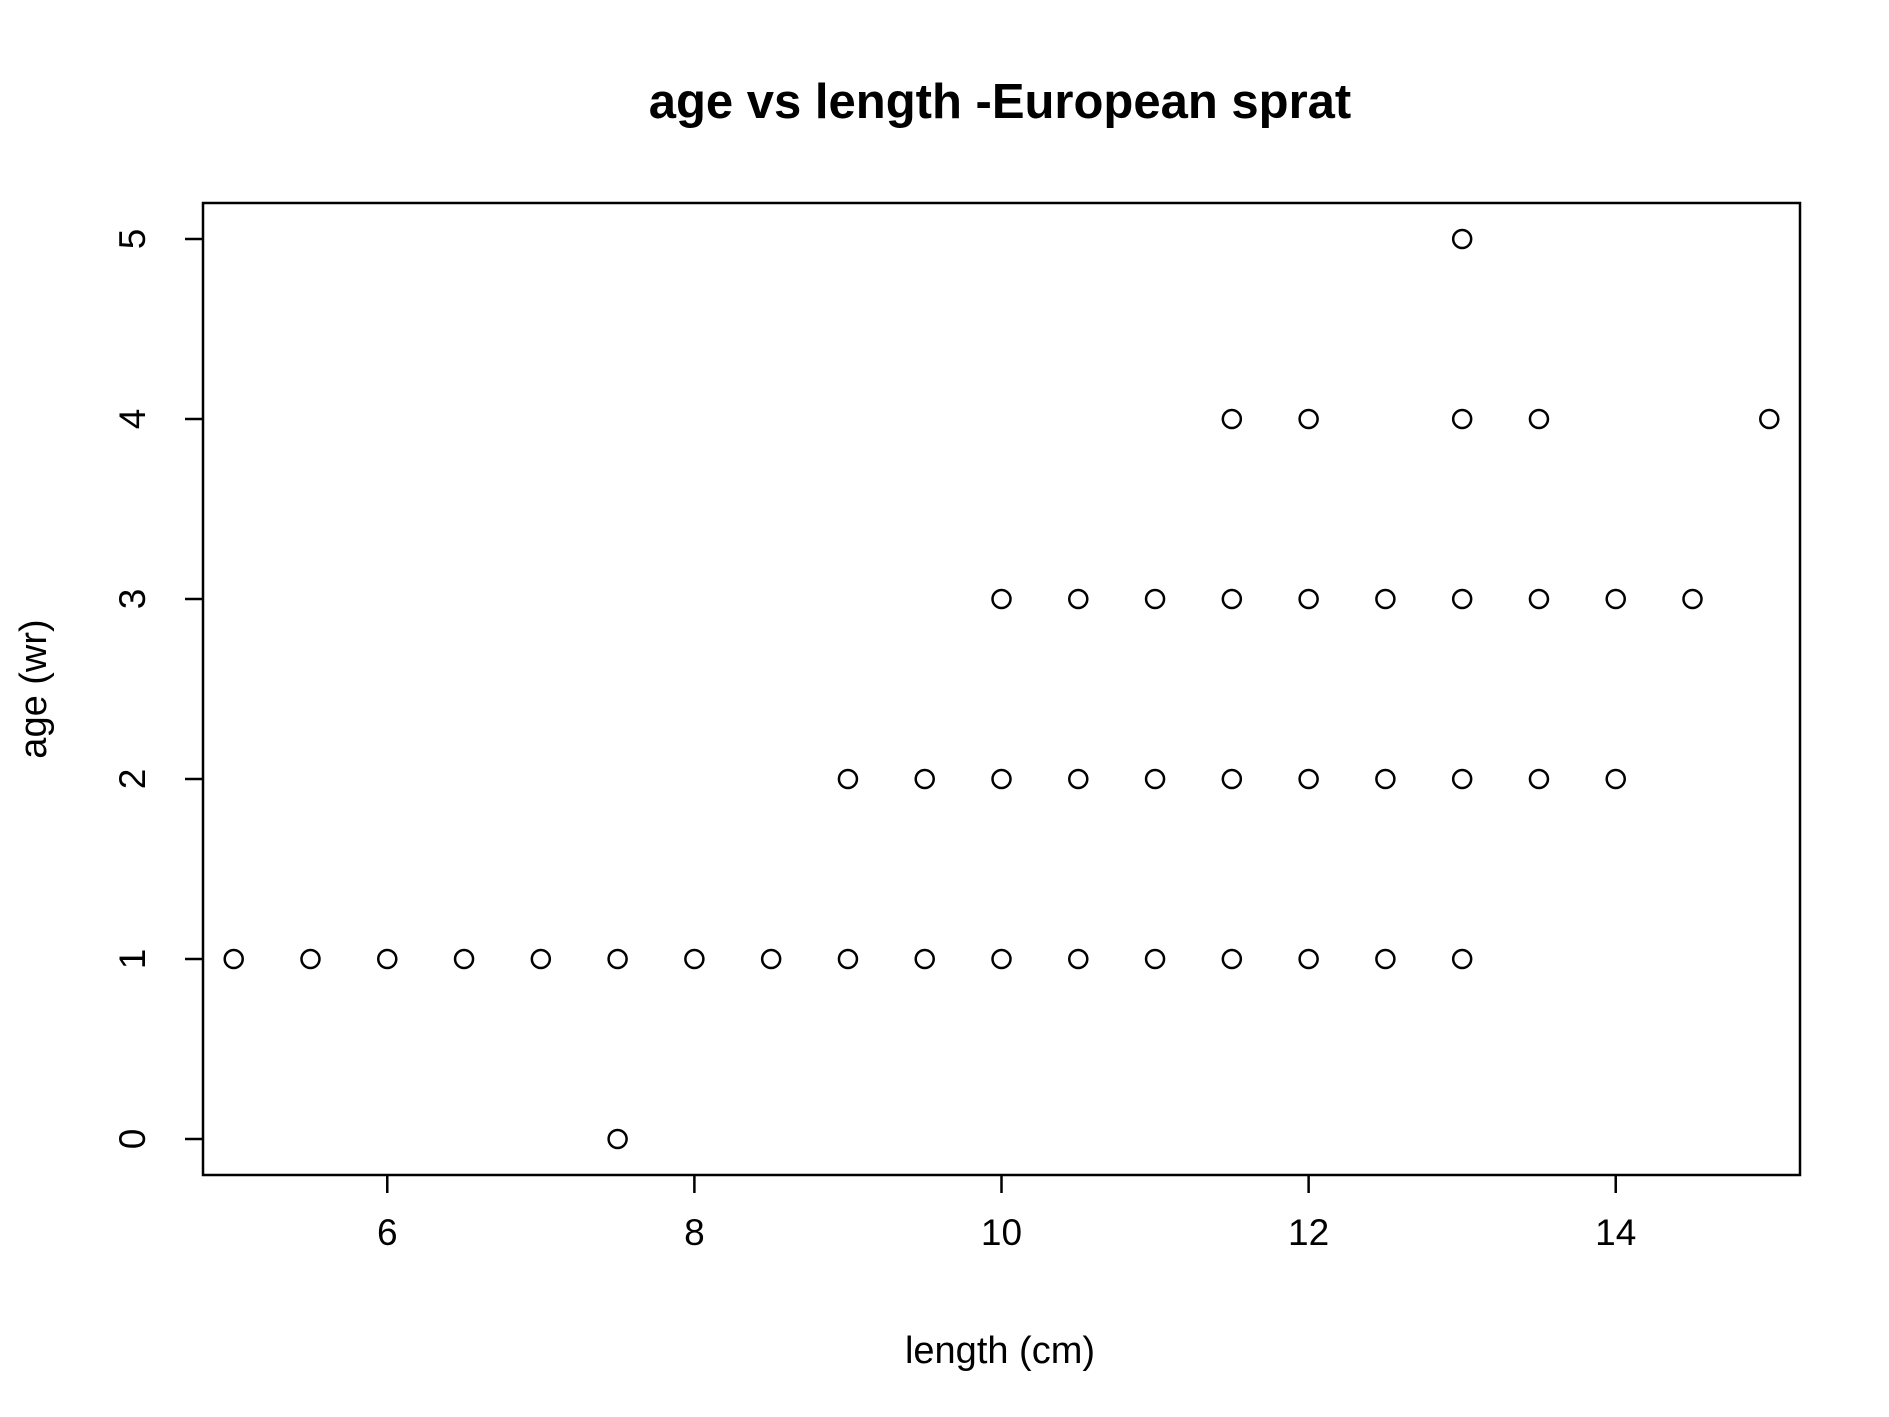 This screenshot has width=1889, height=1417. What do you see at coordinates (1000, 102) in the screenshot?
I see `chart-title: age vs length -European sprat` at bounding box center [1000, 102].